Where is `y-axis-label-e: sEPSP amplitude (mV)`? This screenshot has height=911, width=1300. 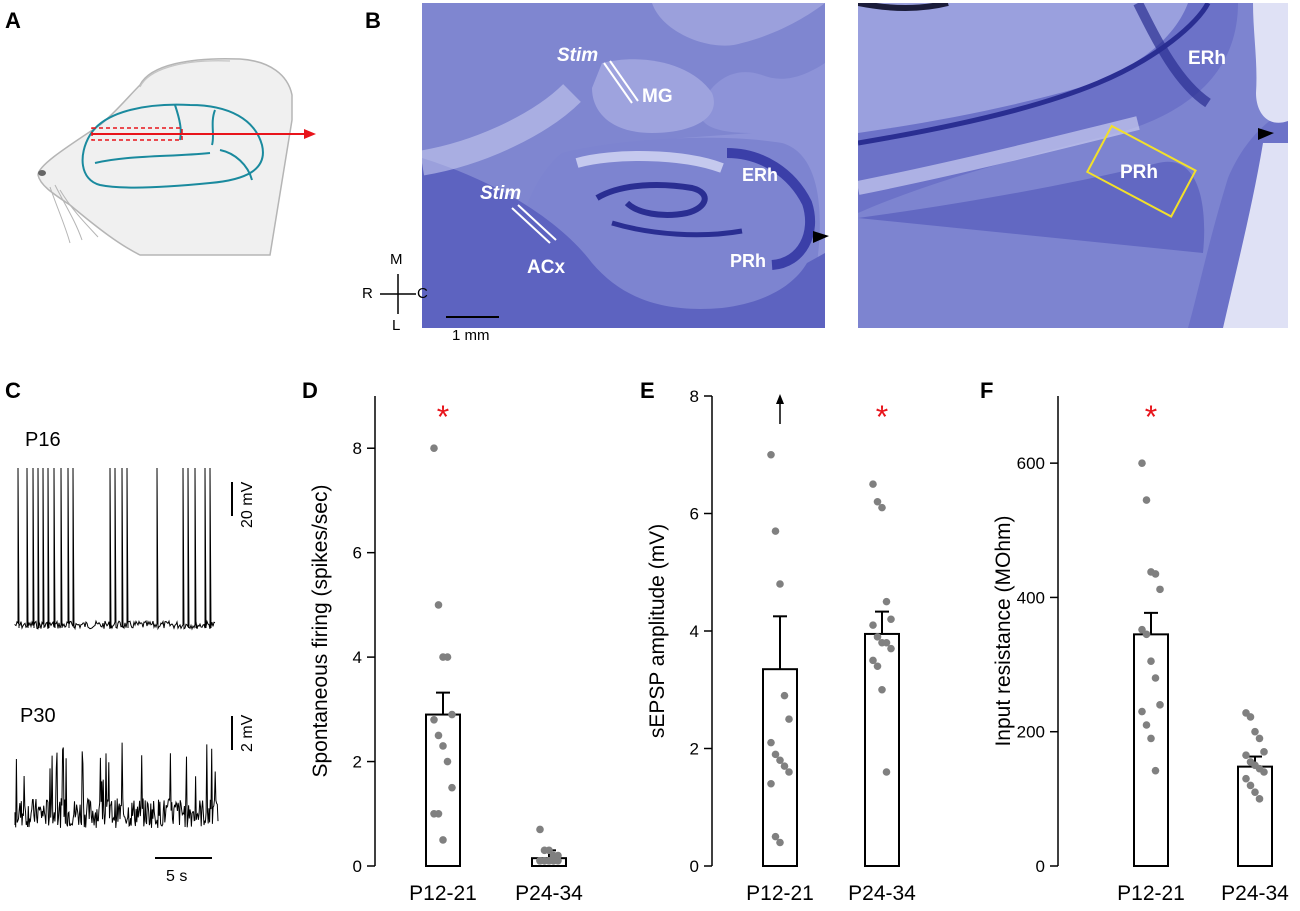
y-axis-label-e: sEPSP amplitude (mV) is located at coordinates (657, 631).